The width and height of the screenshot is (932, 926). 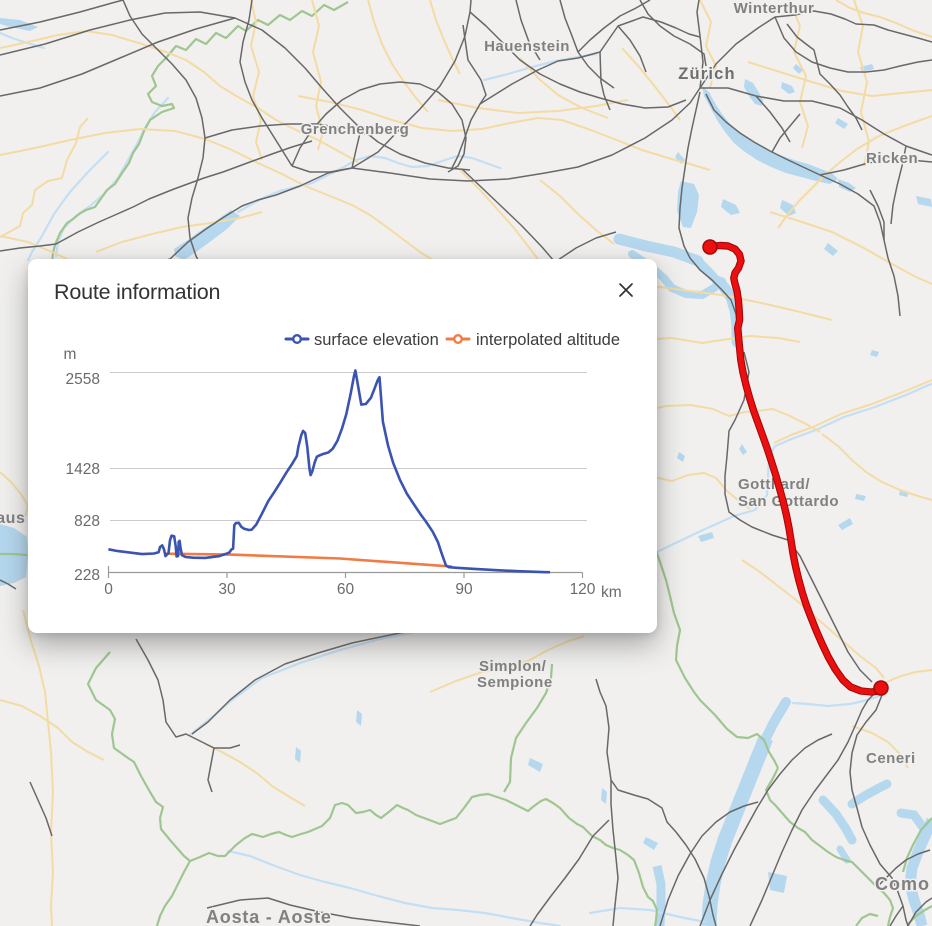 I want to click on svg-text: Aosta - Aoste, so click(x=269, y=916).